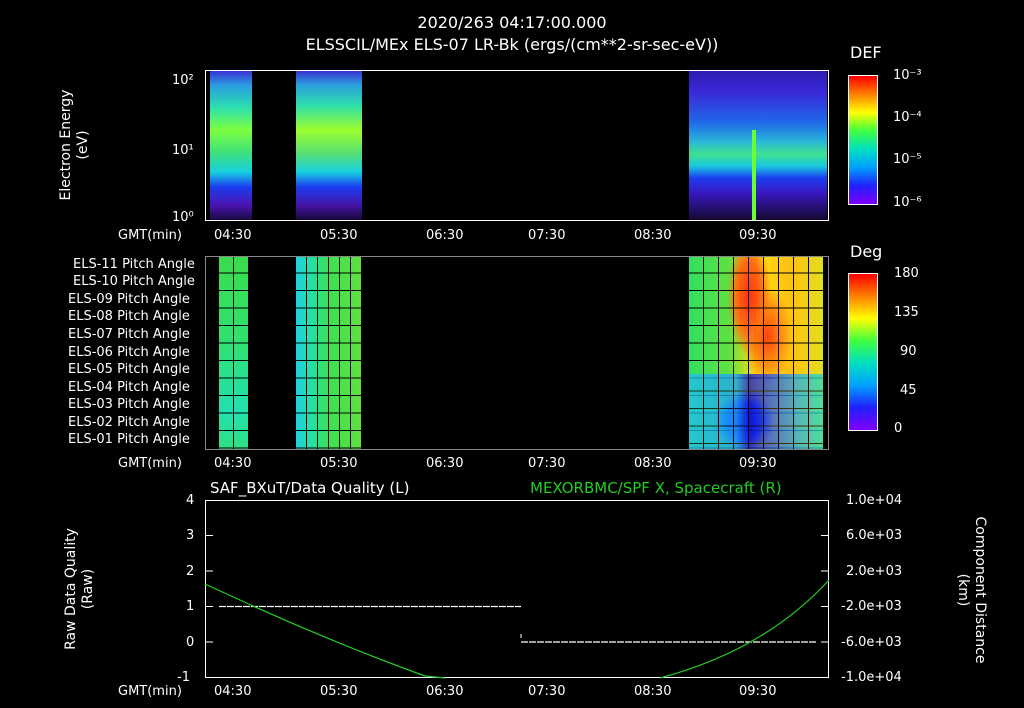  I want to click on panel2-time-tick-2: 06:30, so click(445, 463).